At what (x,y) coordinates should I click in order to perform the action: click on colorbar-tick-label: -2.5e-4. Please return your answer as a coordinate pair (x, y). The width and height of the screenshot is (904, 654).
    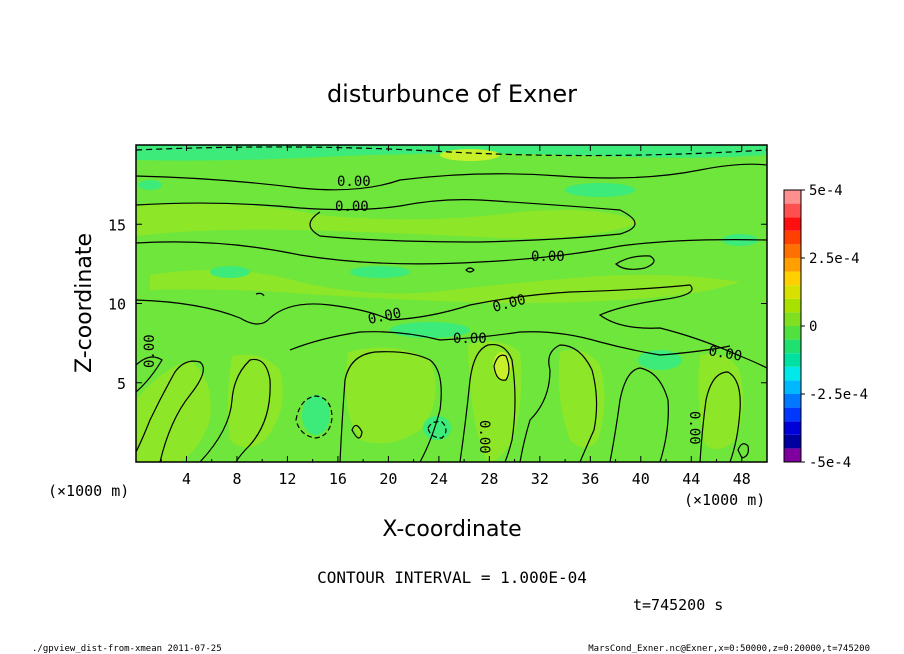
    Looking at the image, I should click on (838, 395).